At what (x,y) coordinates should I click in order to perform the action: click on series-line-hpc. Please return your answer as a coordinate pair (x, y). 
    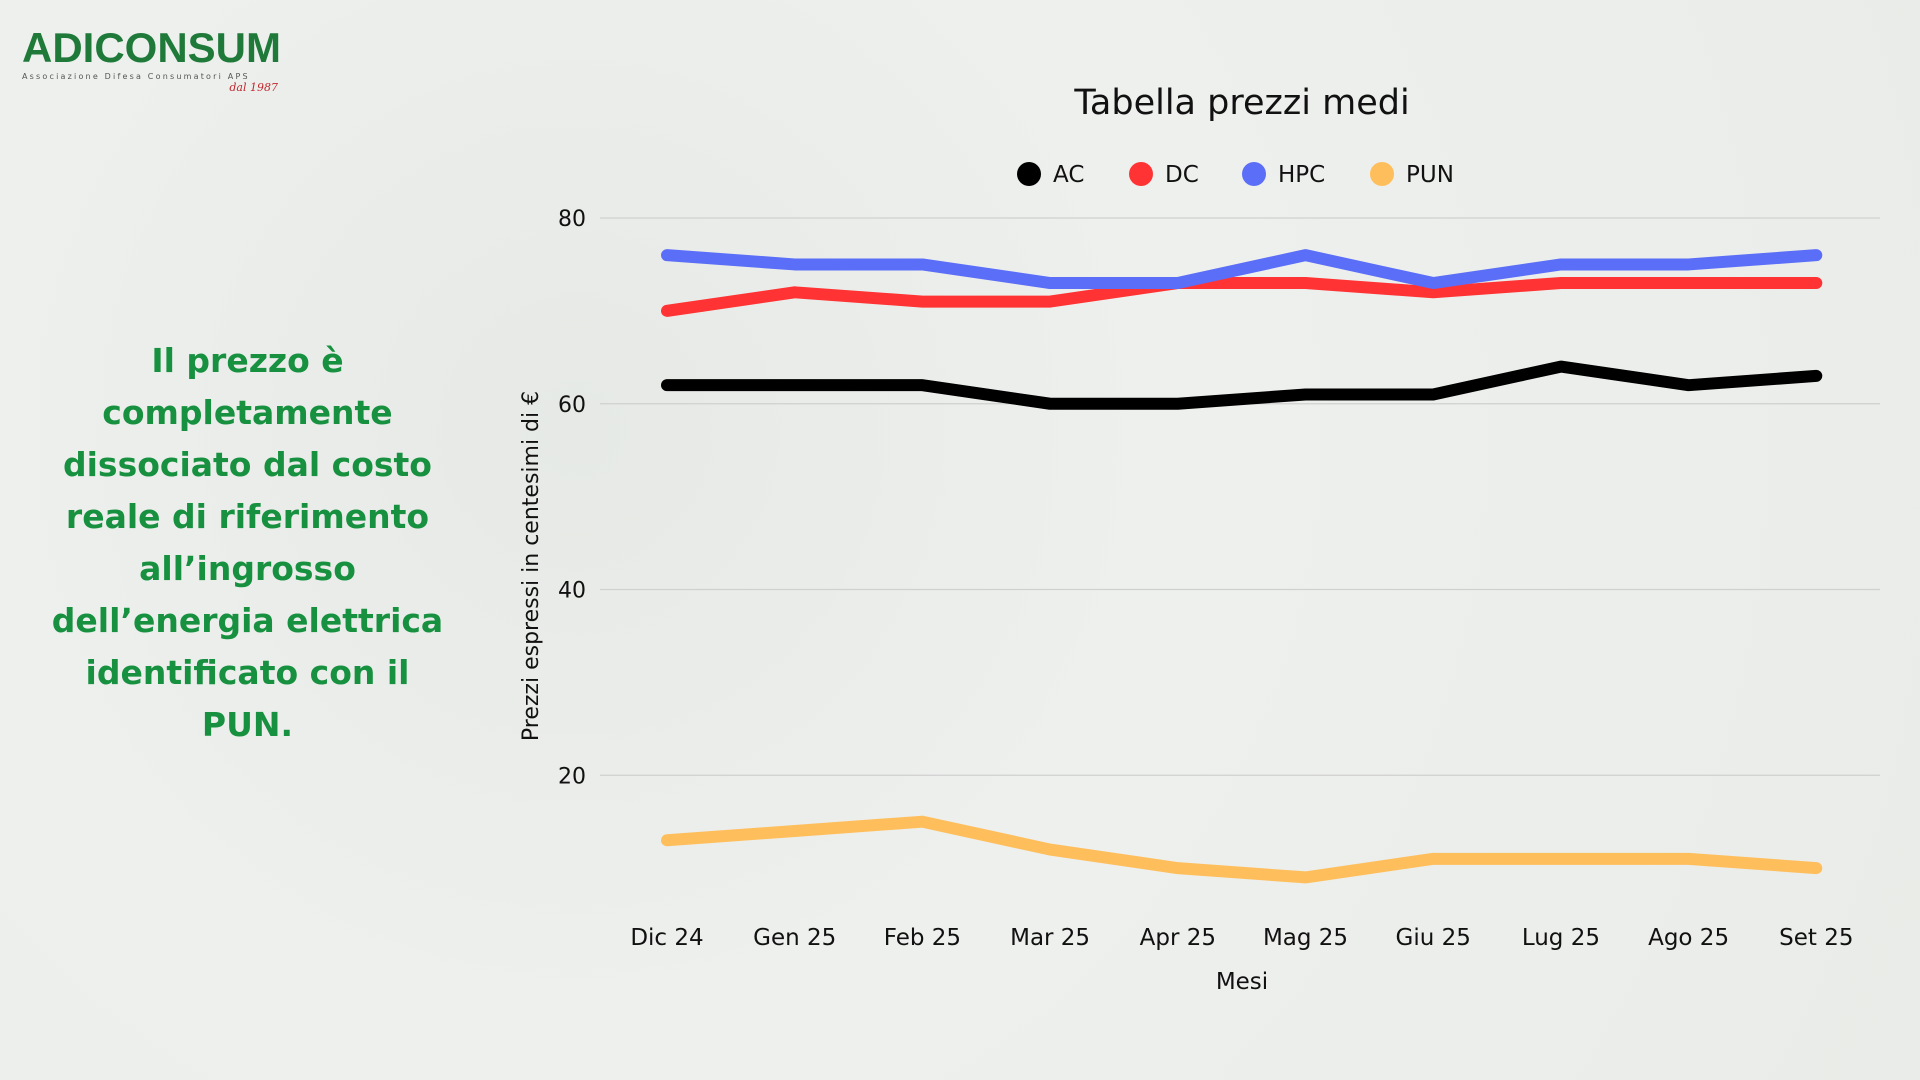
    Looking at the image, I should click on (1242, 269).